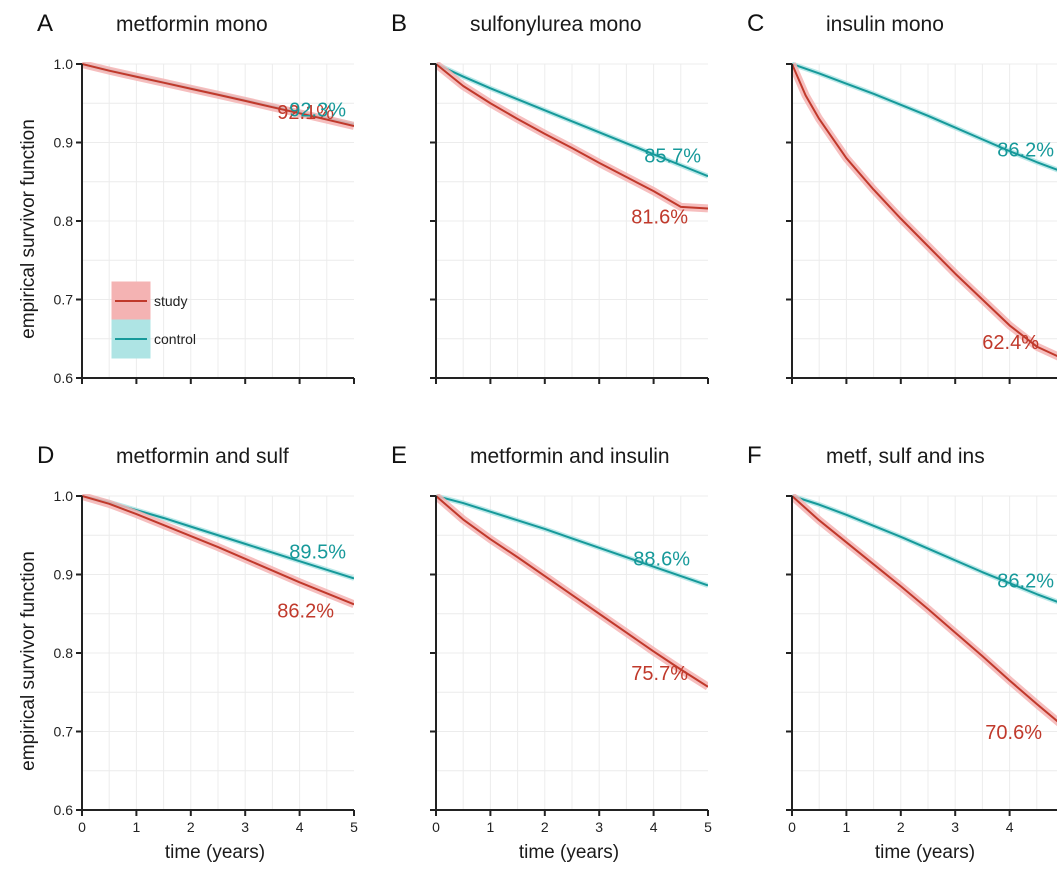 The image size is (1057, 870). I want to click on control-end-label: 89.5%, so click(317, 552).